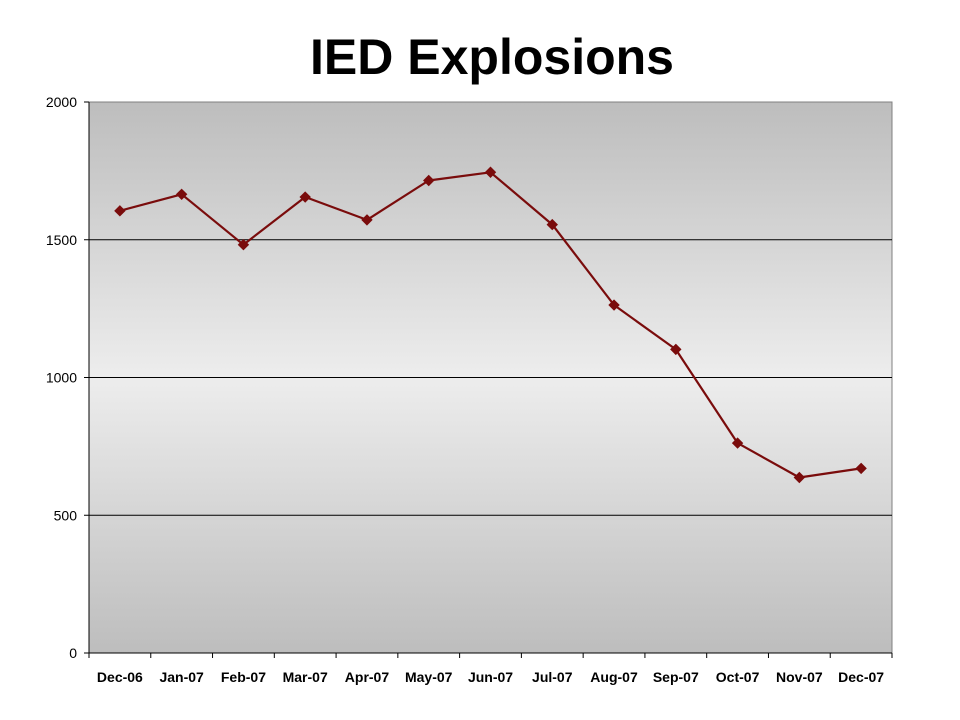 This screenshot has height=720, width=960. What do you see at coordinates (120, 677) in the screenshot?
I see `x-tick-label: Dec-06` at bounding box center [120, 677].